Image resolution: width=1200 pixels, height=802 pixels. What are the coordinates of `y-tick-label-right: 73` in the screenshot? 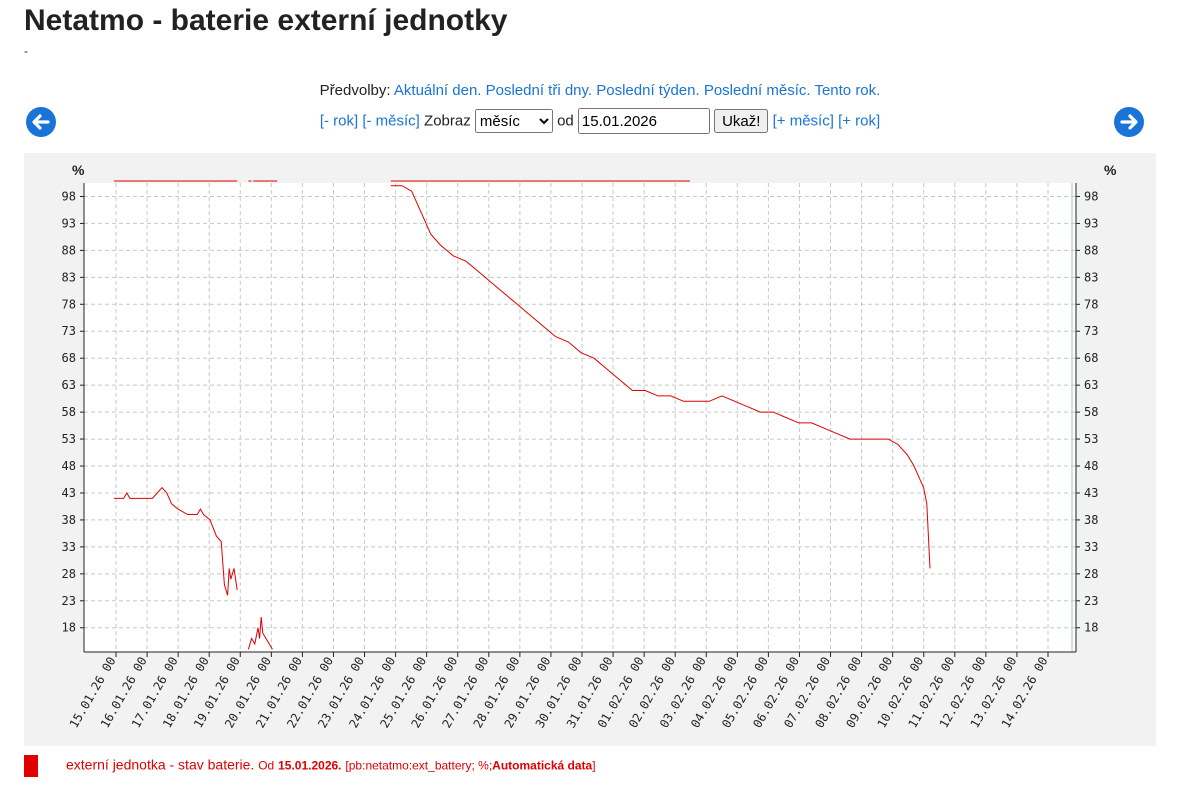 It's located at (1091, 331).